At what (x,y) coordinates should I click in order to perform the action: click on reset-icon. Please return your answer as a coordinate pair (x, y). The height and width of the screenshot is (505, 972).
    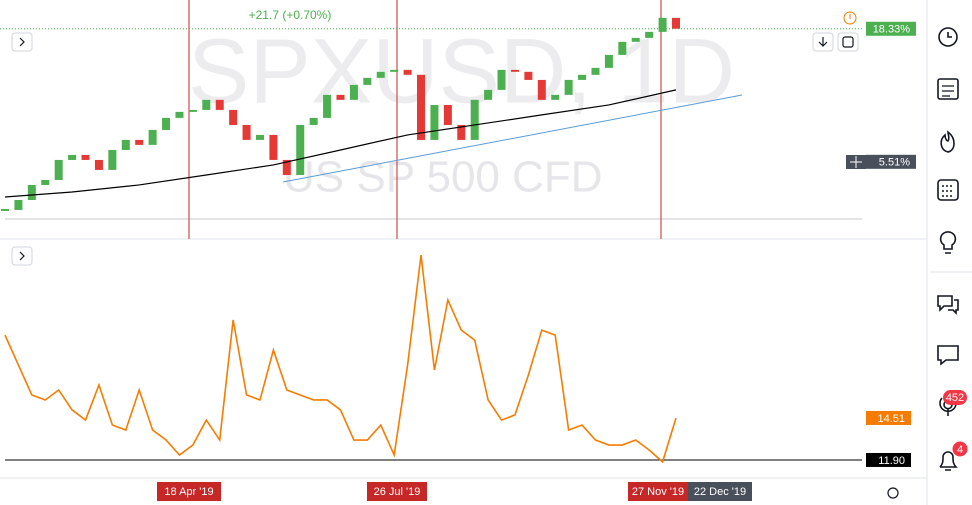
    Looking at the image, I should click on (848, 42).